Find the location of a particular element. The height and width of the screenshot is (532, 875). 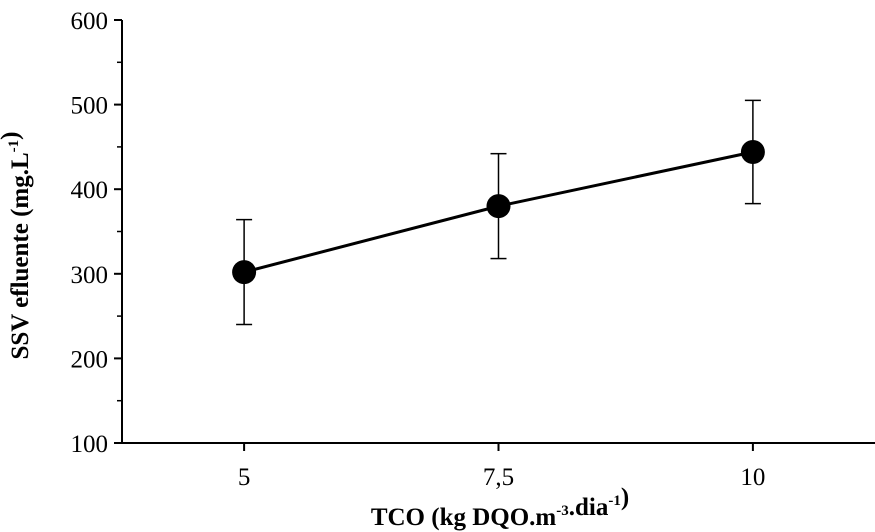

y-tick-label: 600 is located at coordinates (90, 21).